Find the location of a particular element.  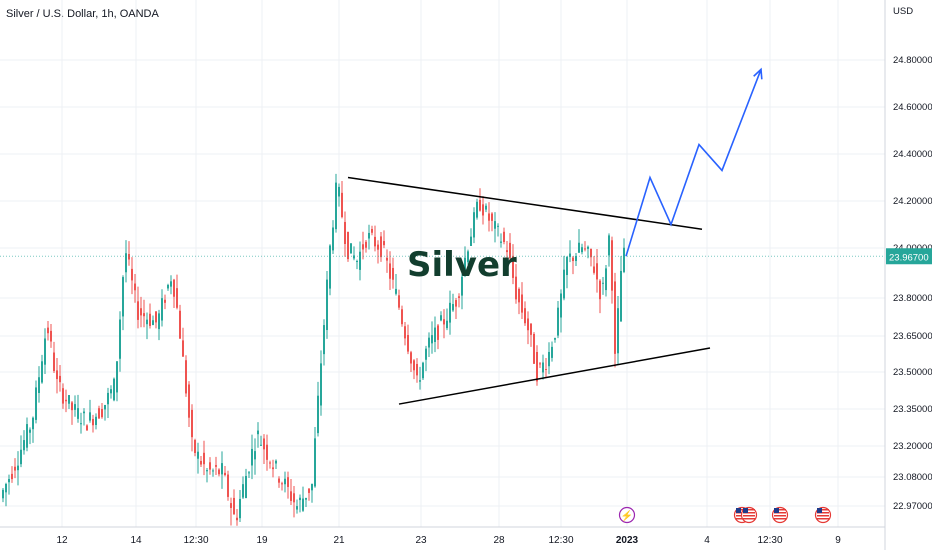

time-tick-label: 4 is located at coordinates (707, 540).